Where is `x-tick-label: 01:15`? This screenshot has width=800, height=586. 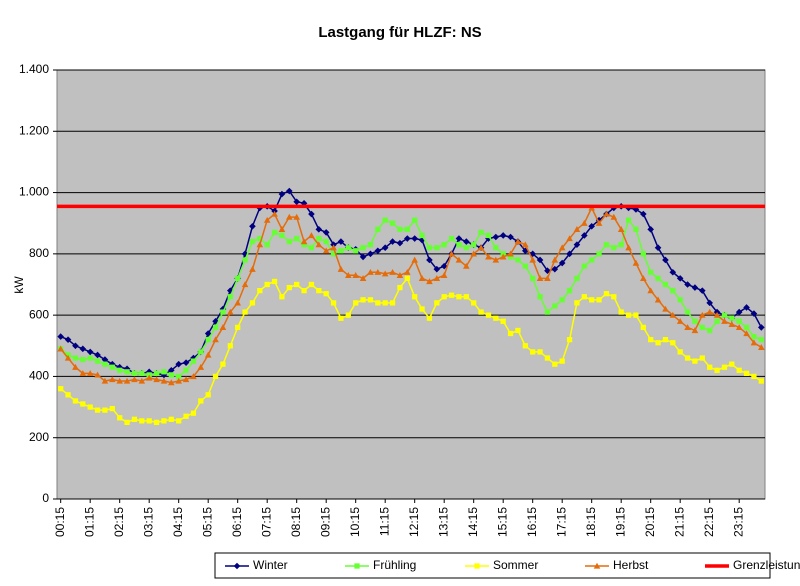
x-tick-label: 01:15 is located at coordinates (89, 522).